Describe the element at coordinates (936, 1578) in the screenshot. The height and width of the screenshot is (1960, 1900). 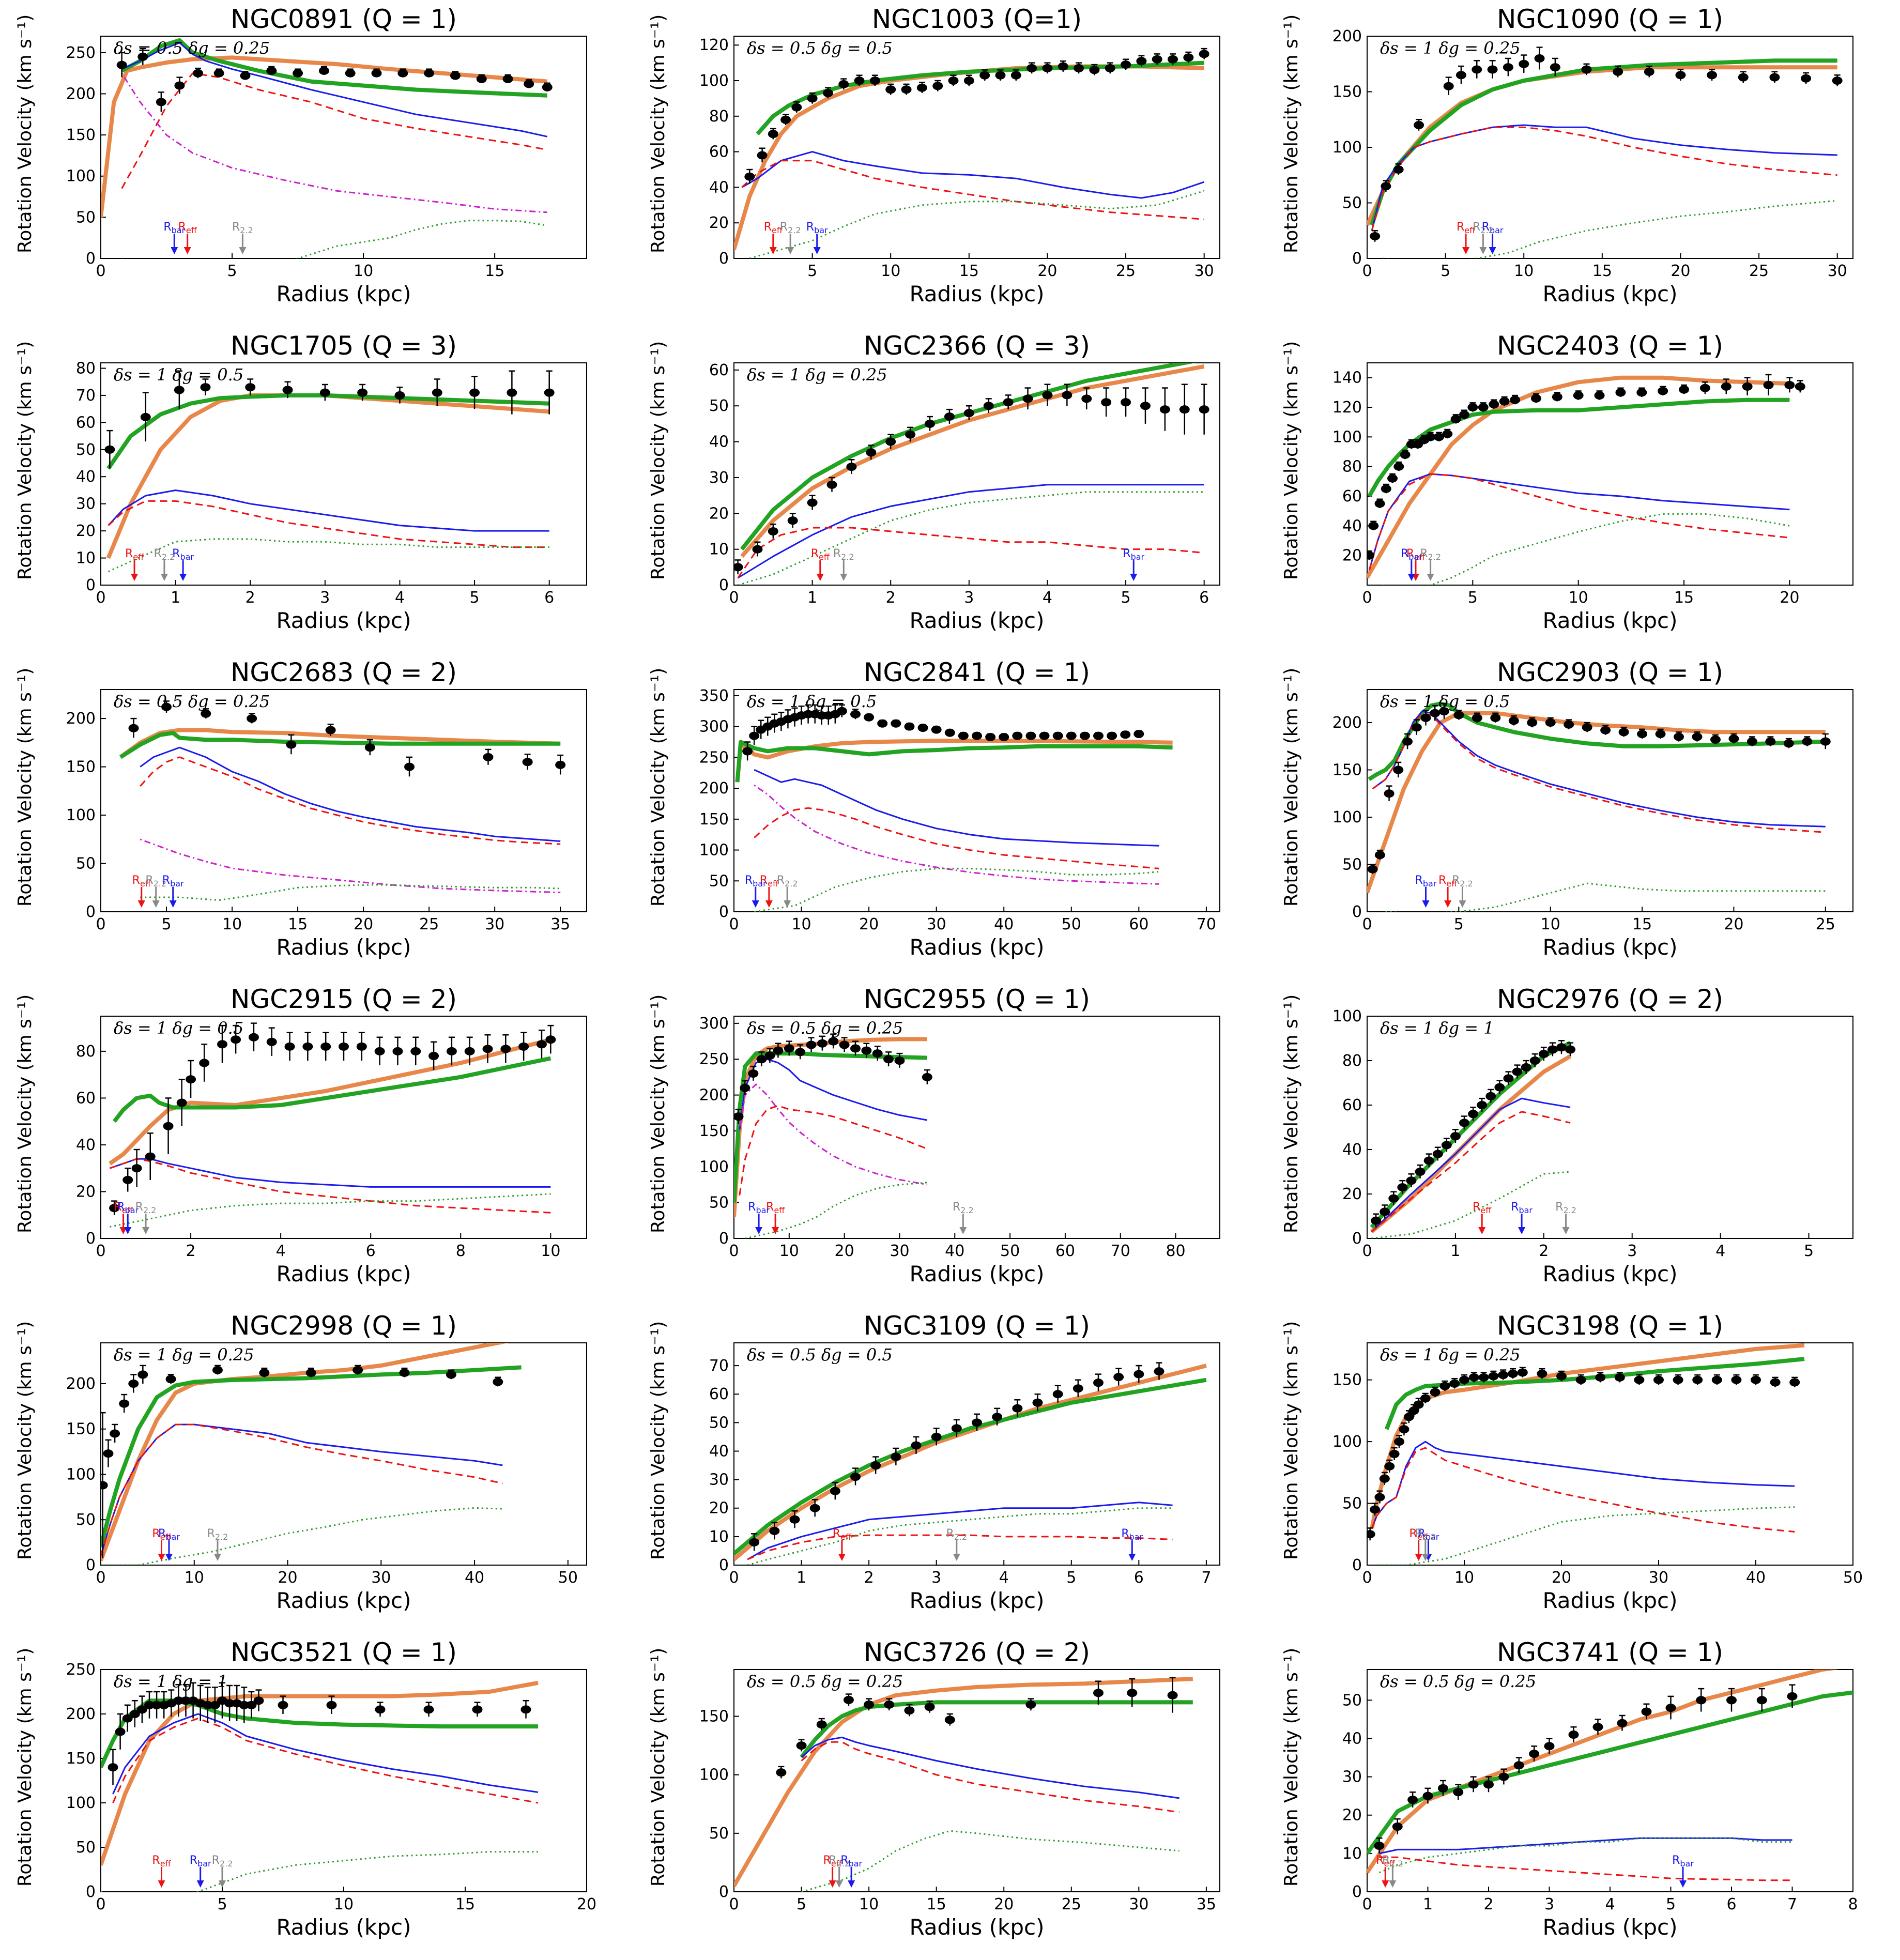
I see `x-tick-label: 3` at that location.